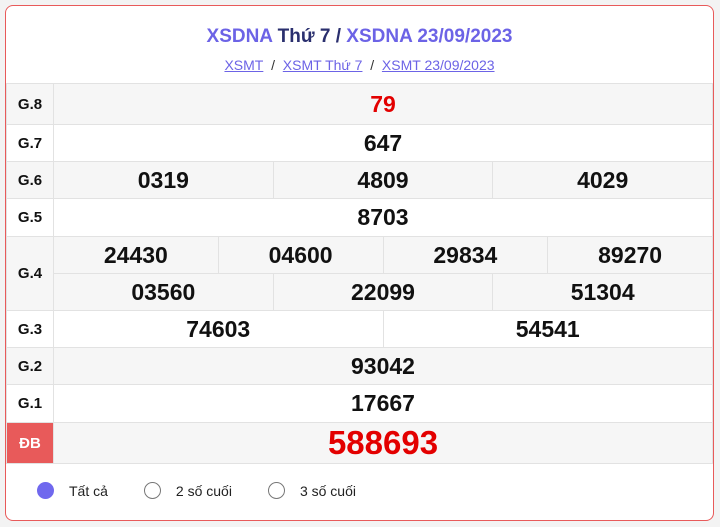 The height and width of the screenshot is (527, 720). Describe the element at coordinates (30, 273) in the screenshot. I see `prize-label: G.4` at that location.